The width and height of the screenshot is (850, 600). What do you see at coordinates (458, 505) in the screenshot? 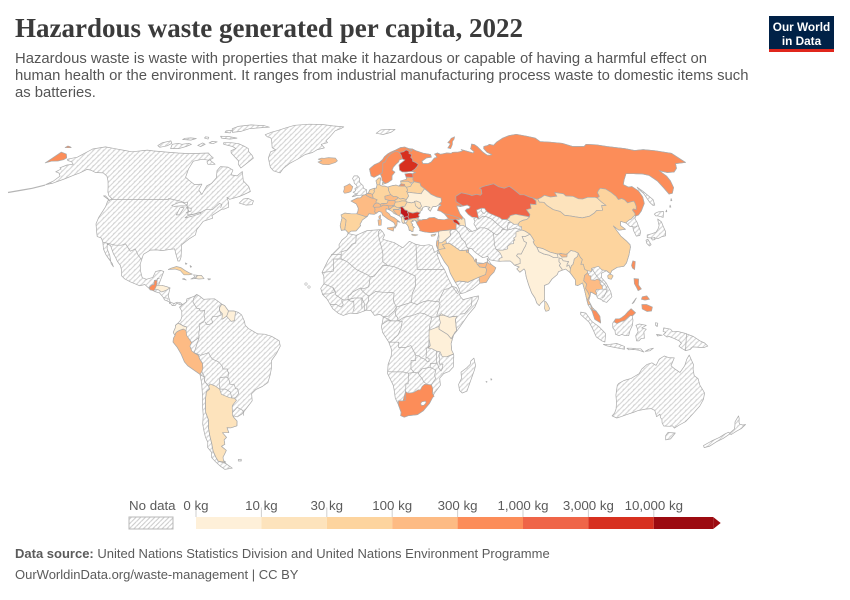
I see `svg-text: 300 kg` at bounding box center [458, 505].